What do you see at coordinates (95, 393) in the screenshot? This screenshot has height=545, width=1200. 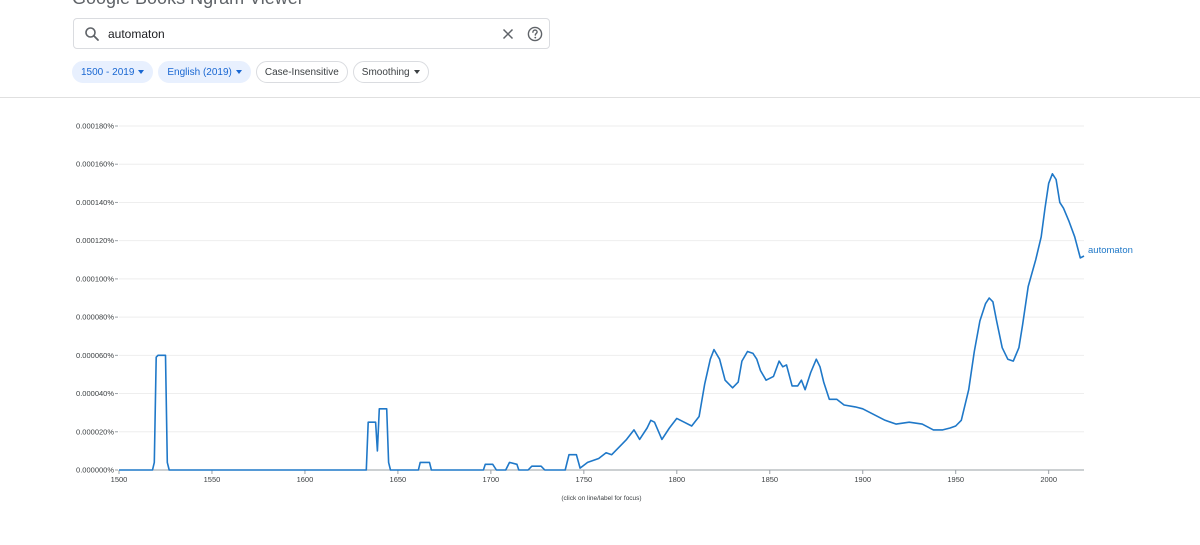 I see `y-tick-label: 0.000040%` at bounding box center [95, 393].